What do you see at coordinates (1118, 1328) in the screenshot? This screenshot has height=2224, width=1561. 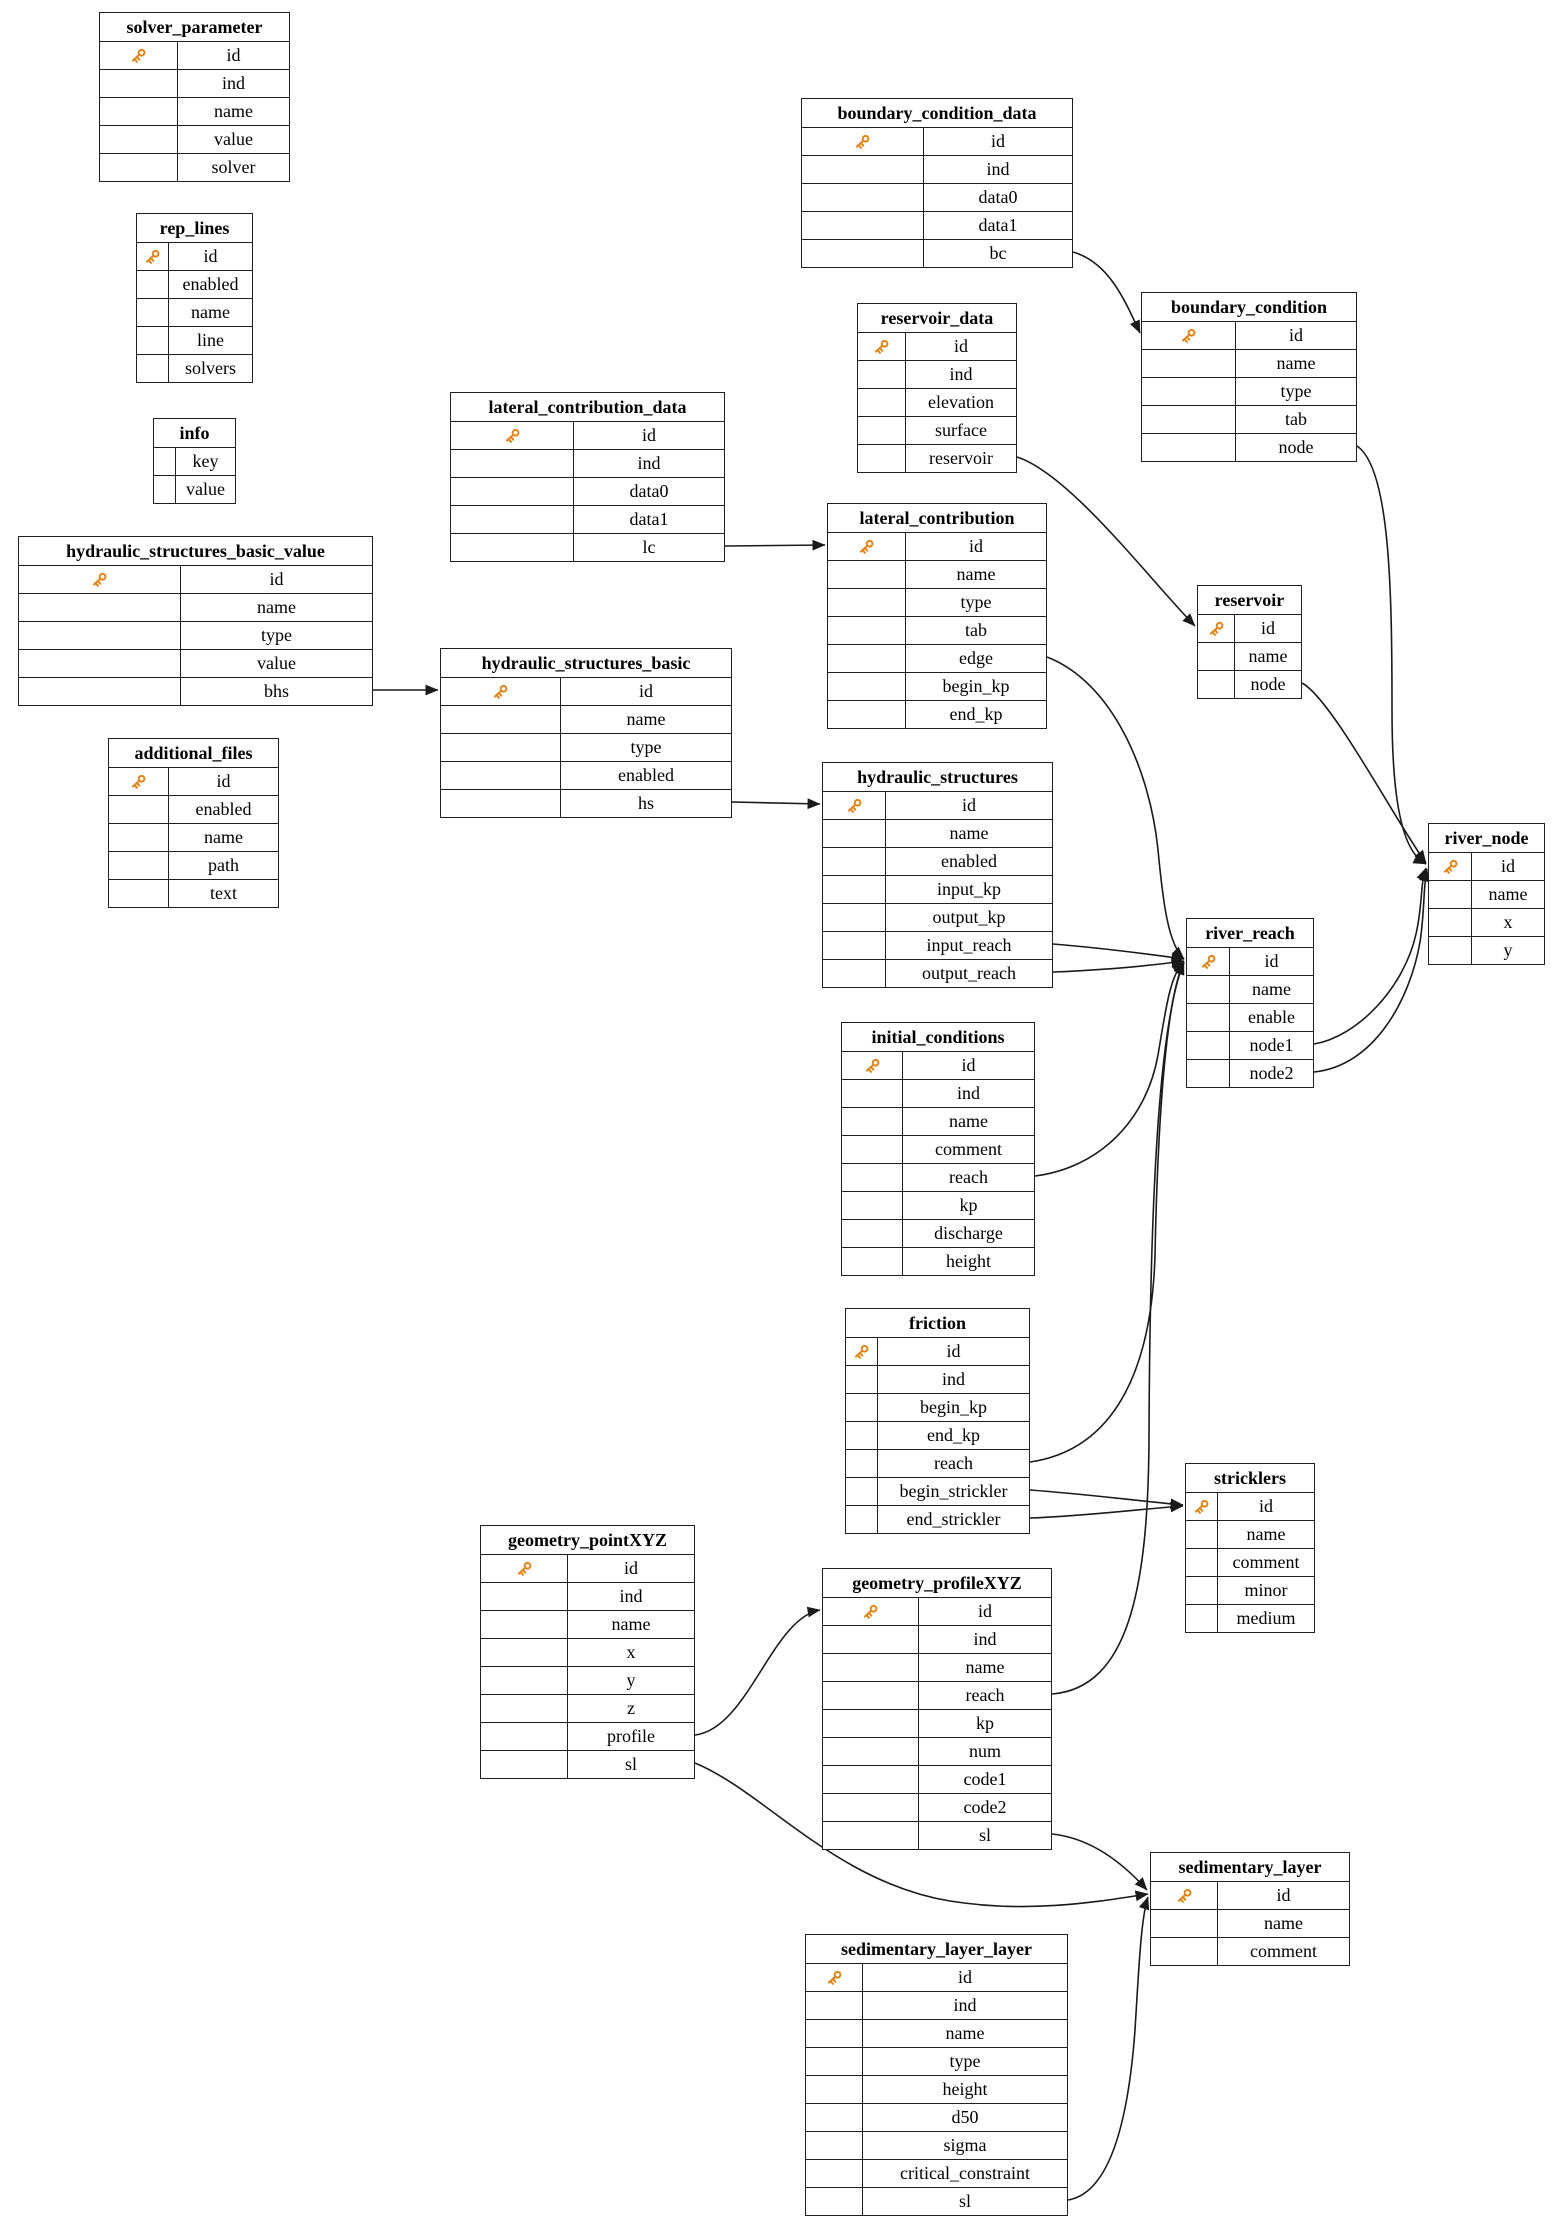 I see `edge-geometry_profileXYZ.reach-river_reach.id` at bounding box center [1118, 1328].